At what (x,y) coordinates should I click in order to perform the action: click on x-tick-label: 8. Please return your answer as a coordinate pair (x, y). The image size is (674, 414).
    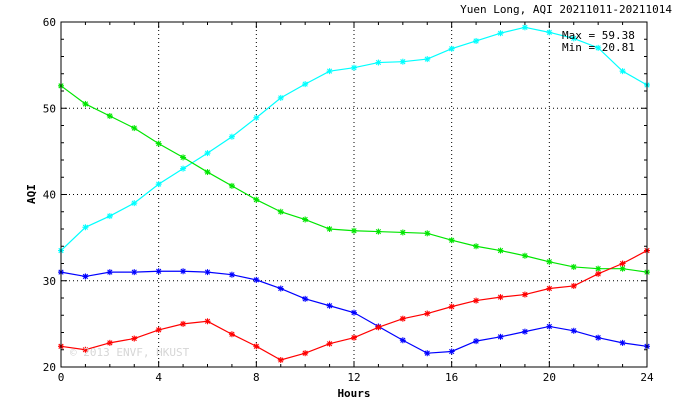
    Looking at the image, I should click on (256, 377).